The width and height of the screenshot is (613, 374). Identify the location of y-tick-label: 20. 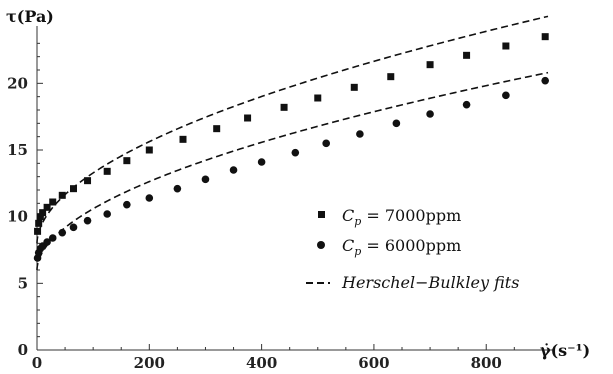
(17, 83).